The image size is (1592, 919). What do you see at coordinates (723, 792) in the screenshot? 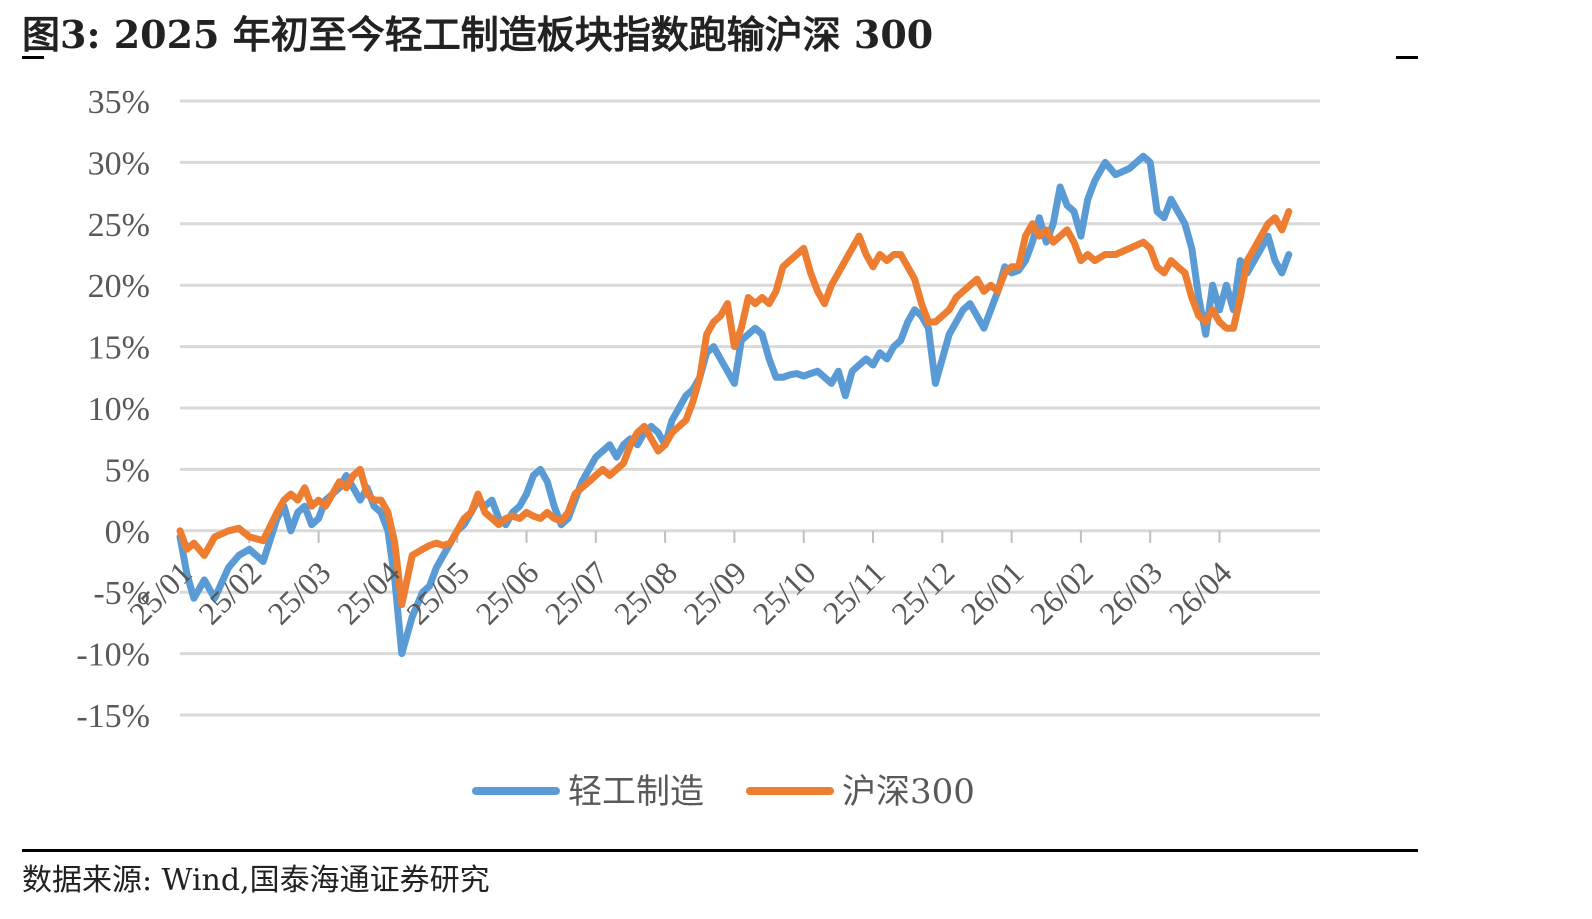
I see `legend: 轻工制造 沪深300` at bounding box center [723, 792].